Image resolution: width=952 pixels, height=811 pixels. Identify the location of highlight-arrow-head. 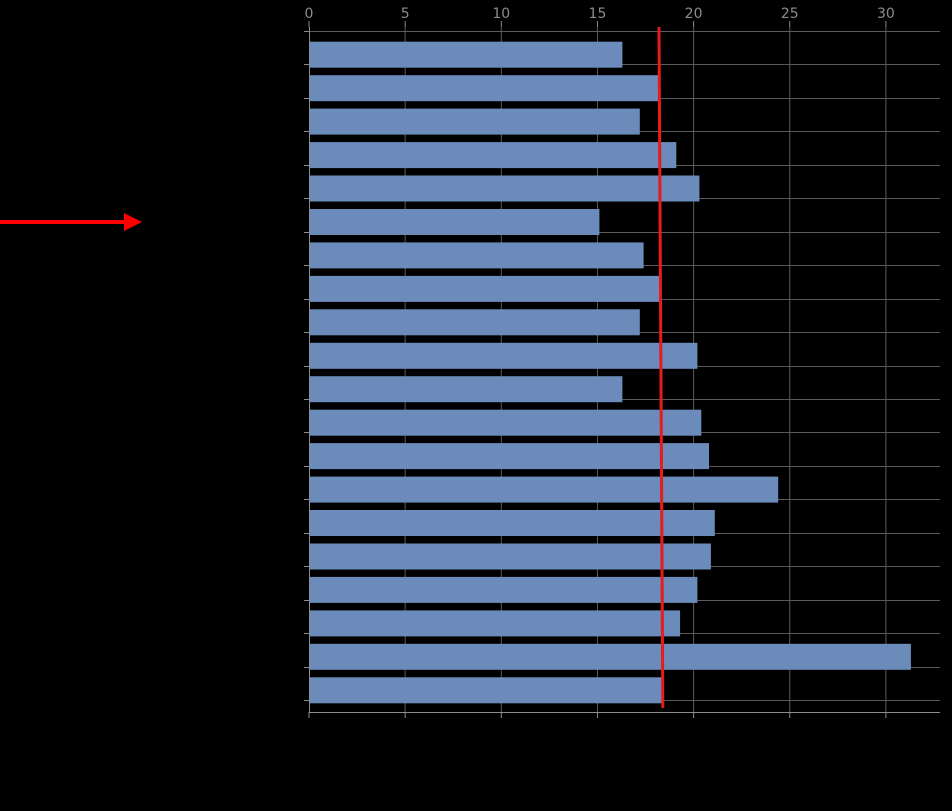
(133, 221).